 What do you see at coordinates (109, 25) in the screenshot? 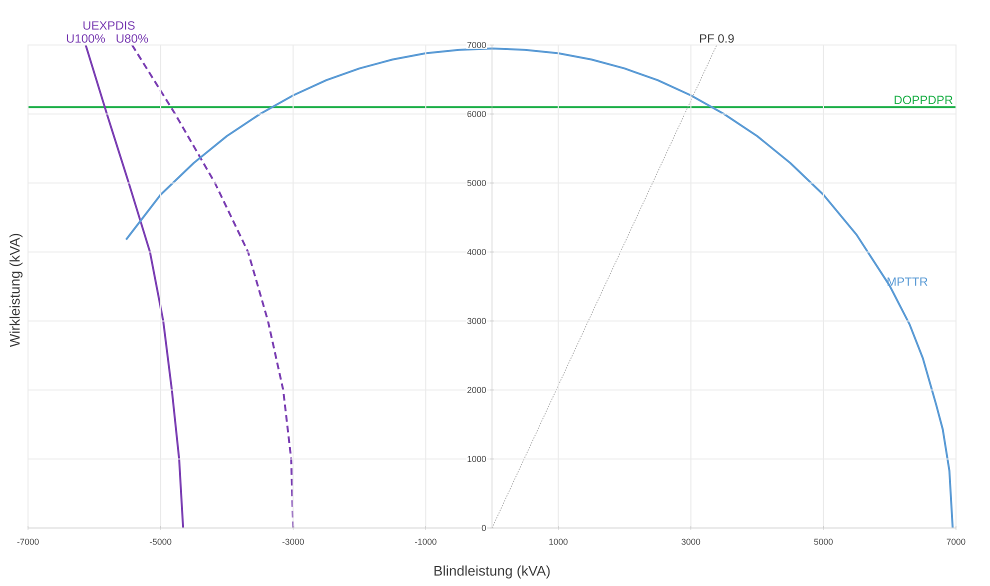
I see `text: UEXPDIS` at bounding box center [109, 25].